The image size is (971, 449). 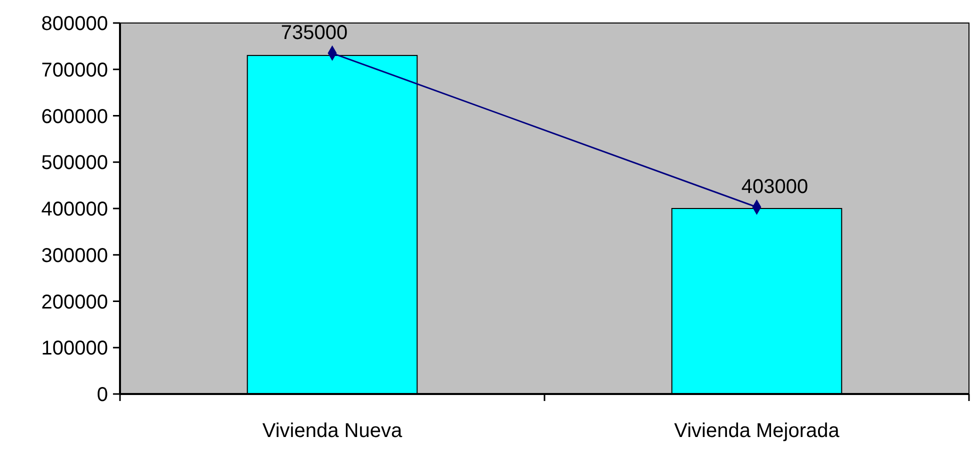 What do you see at coordinates (74, 70) in the screenshot?
I see `y-tick-label: 700000` at bounding box center [74, 70].